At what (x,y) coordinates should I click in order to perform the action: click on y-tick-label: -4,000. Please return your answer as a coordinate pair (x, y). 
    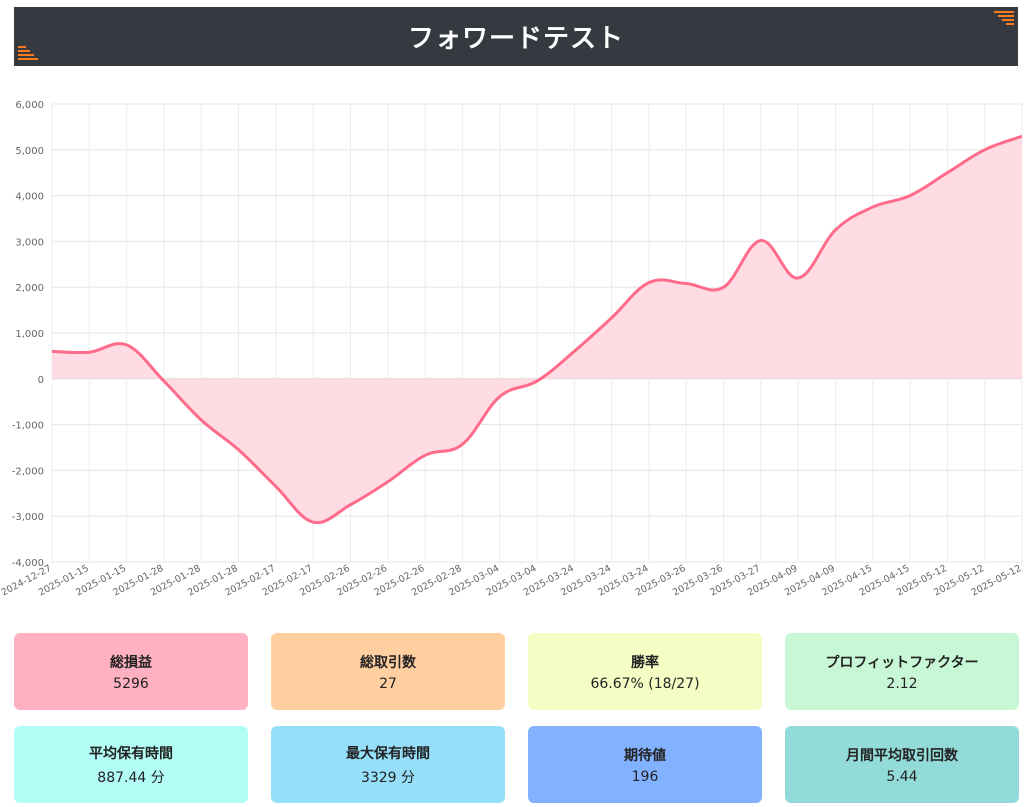
    Looking at the image, I should click on (28, 563).